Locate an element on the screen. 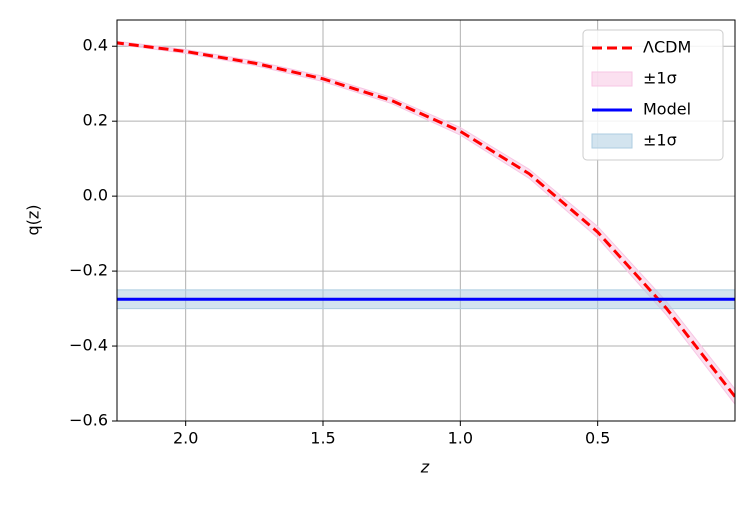  y-tick-label: −0.4 is located at coordinates (88, 345).